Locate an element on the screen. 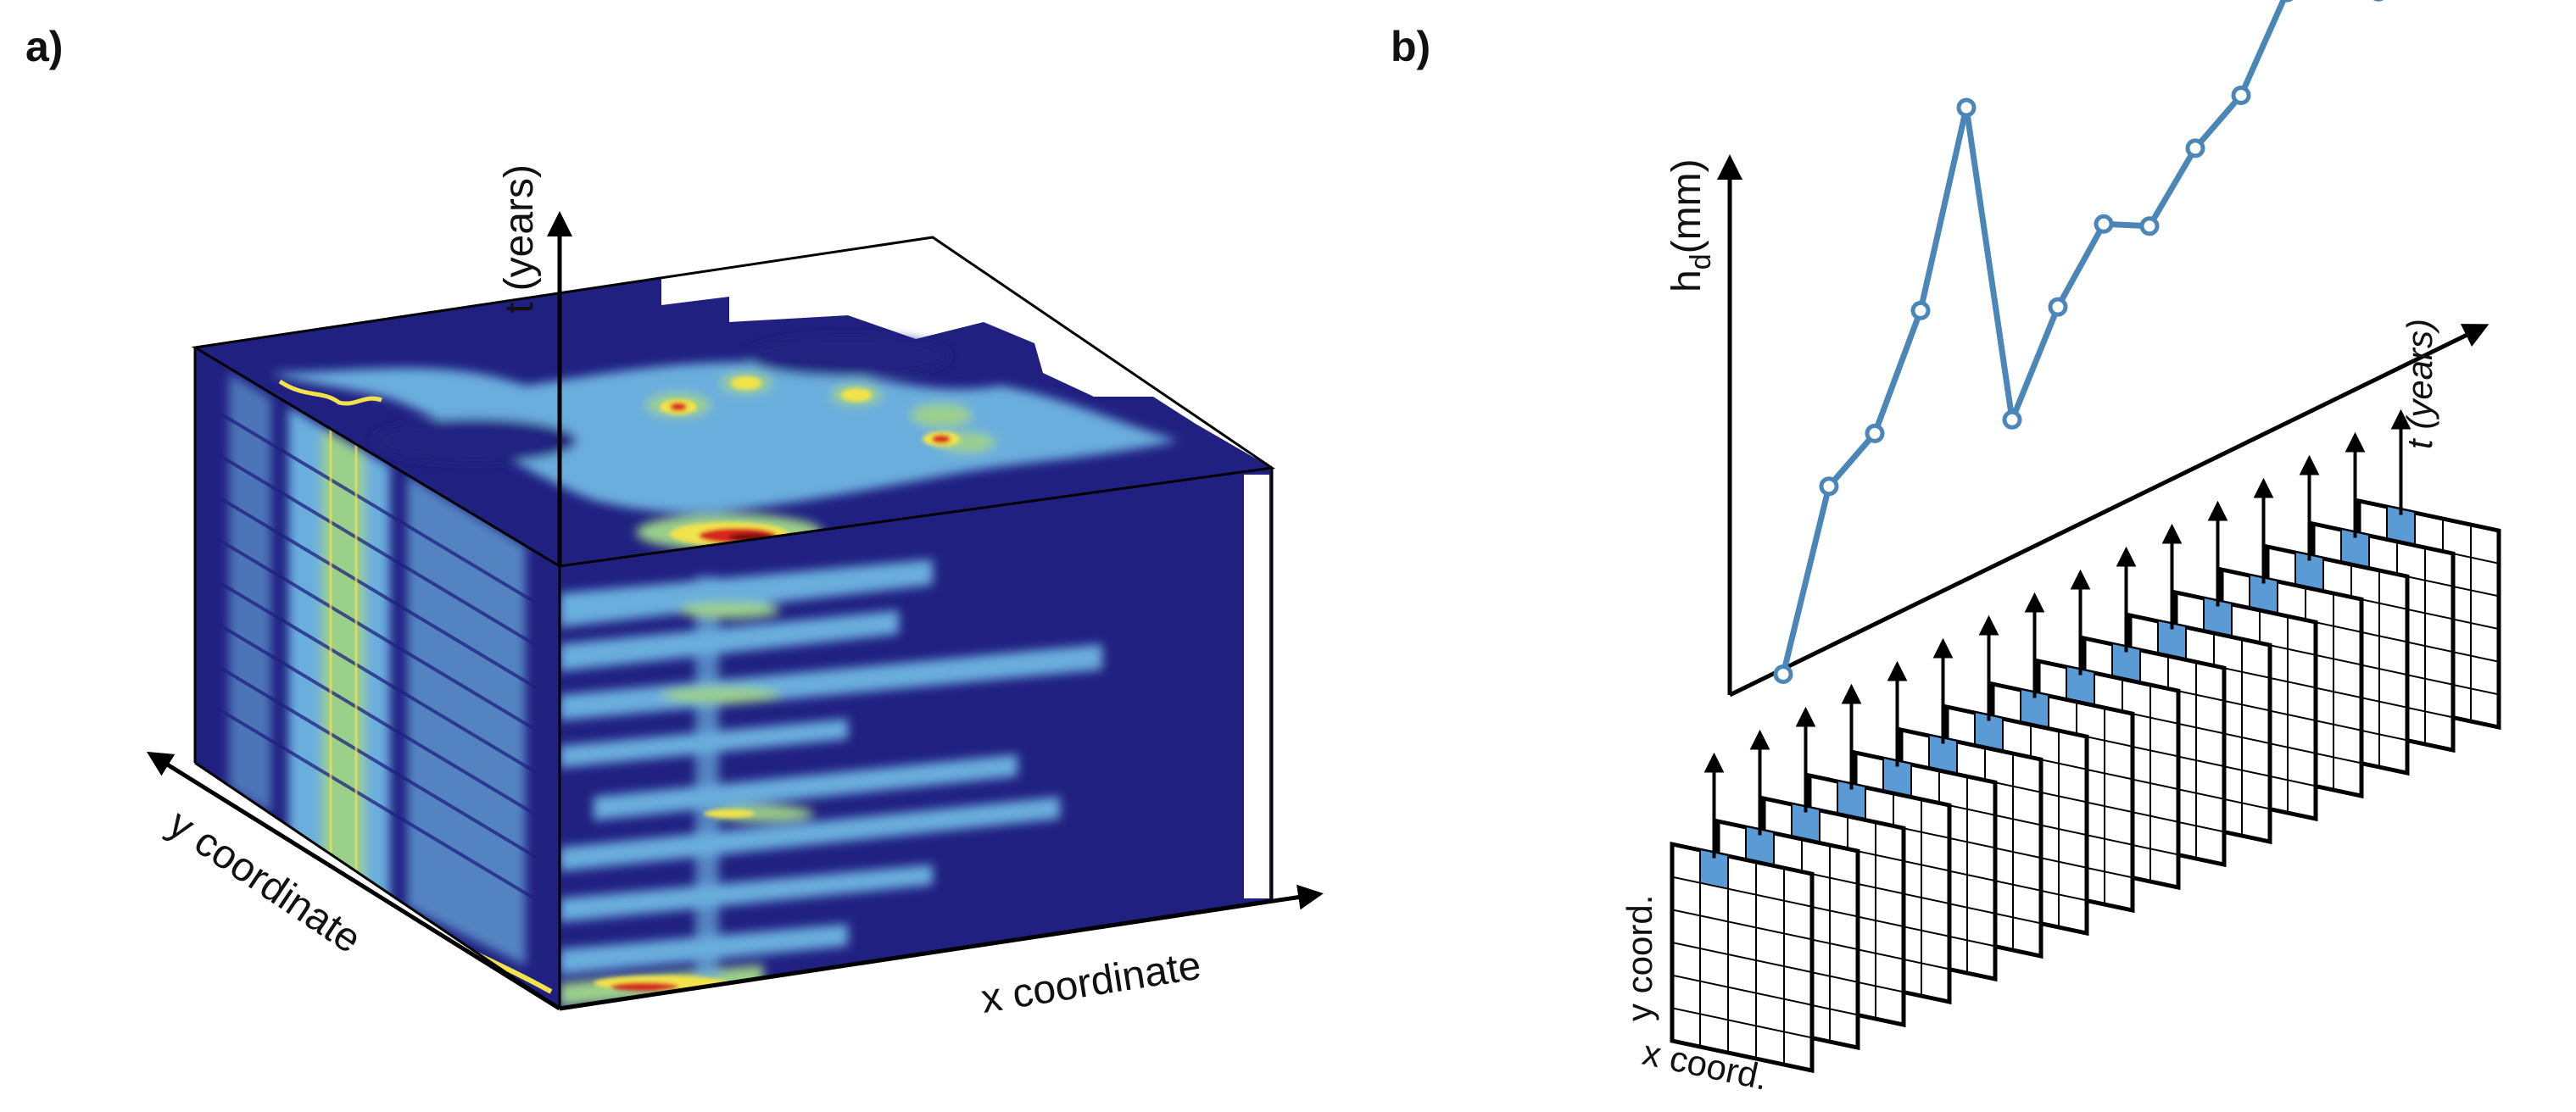 The height and width of the screenshot is (1112, 2576). hd-series-line is located at coordinates (2033, 338).